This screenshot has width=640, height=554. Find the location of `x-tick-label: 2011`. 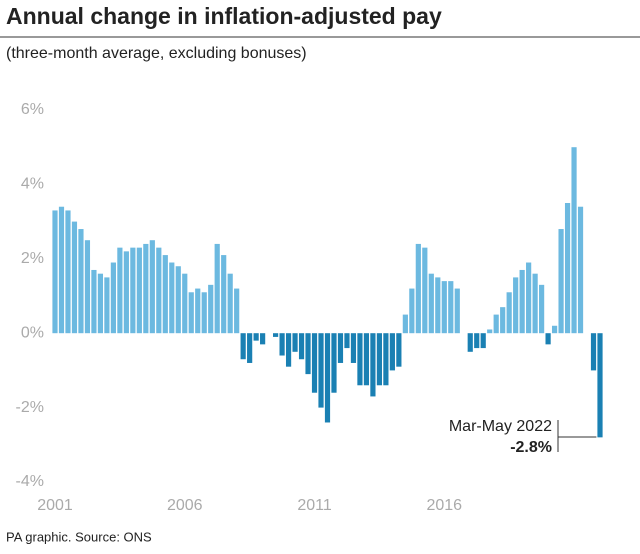

x-tick-label: 2011 is located at coordinates (314, 505).